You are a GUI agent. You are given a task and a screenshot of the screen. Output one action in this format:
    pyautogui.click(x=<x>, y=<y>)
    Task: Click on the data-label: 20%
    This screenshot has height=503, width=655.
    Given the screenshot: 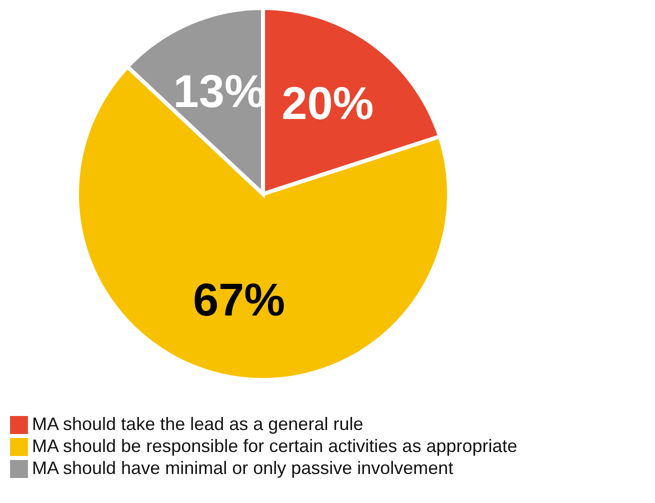 What is the action you would take?
    pyautogui.click(x=328, y=103)
    